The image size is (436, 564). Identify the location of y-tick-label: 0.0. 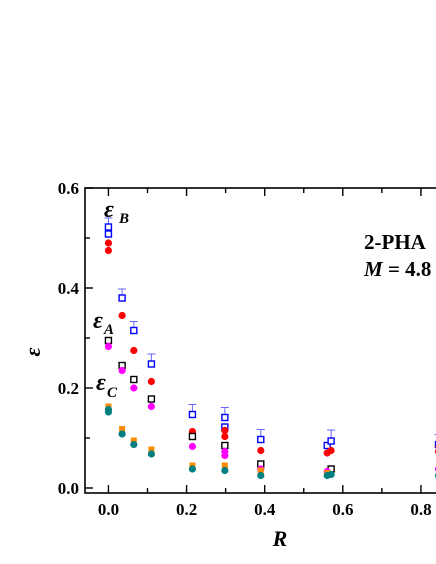
(68, 488).